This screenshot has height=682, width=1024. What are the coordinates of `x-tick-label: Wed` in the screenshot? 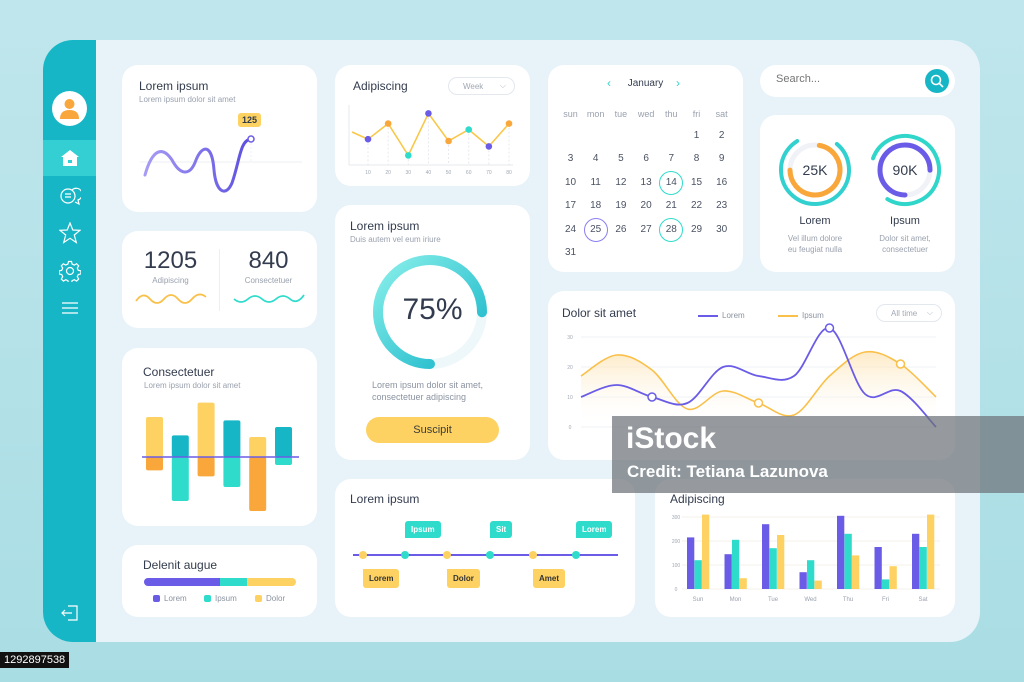 It's located at (810, 600).